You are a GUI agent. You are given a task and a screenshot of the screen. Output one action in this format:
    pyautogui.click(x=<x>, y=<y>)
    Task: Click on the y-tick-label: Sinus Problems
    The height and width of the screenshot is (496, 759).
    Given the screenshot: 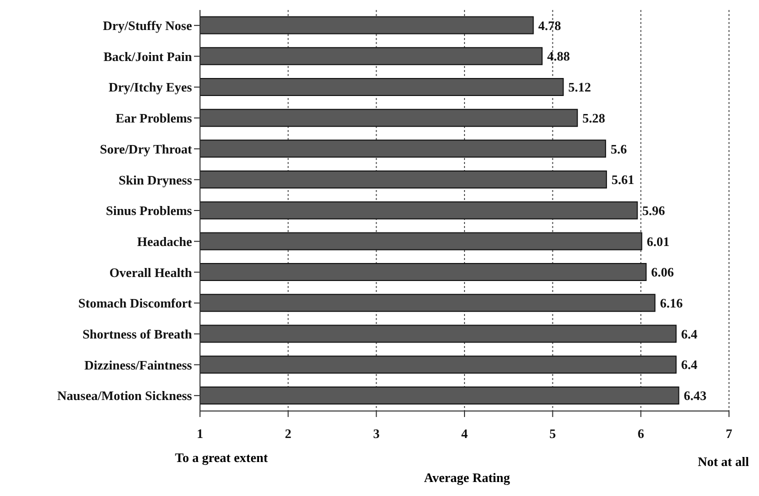 What is the action you would take?
    pyautogui.click(x=149, y=210)
    